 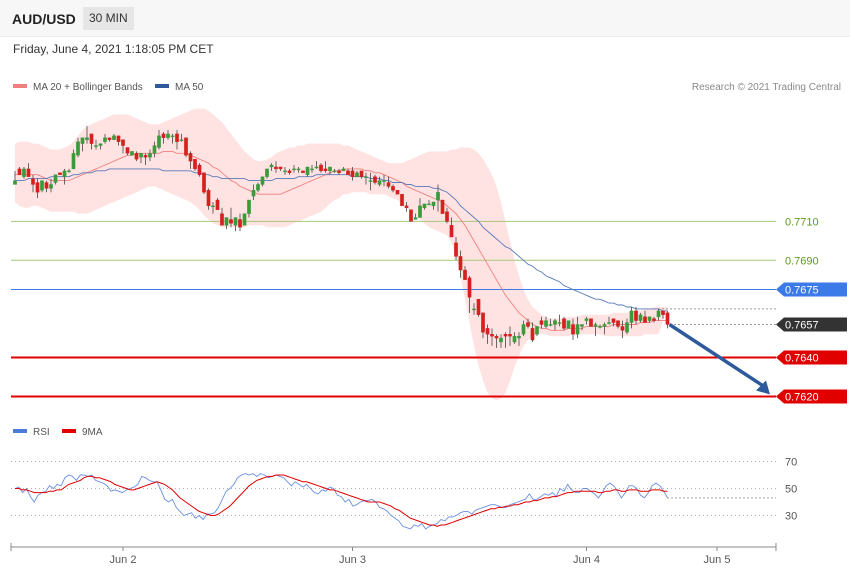 I want to click on rsi-legend-label: 9MA, so click(x=92, y=432).